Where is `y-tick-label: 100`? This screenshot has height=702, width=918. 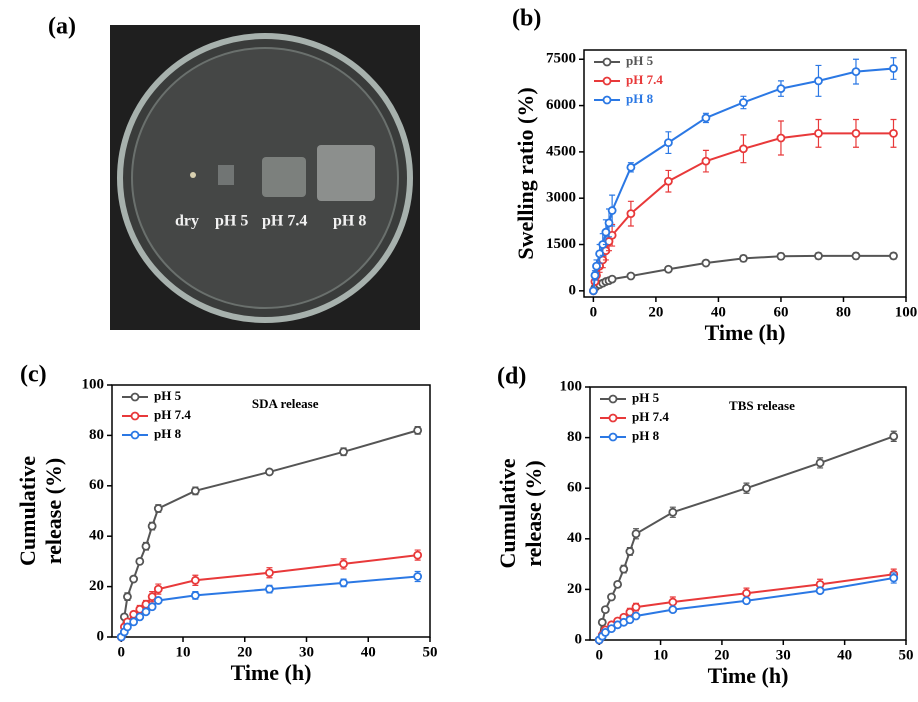
y-tick-label: 100 is located at coordinates (571, 386).